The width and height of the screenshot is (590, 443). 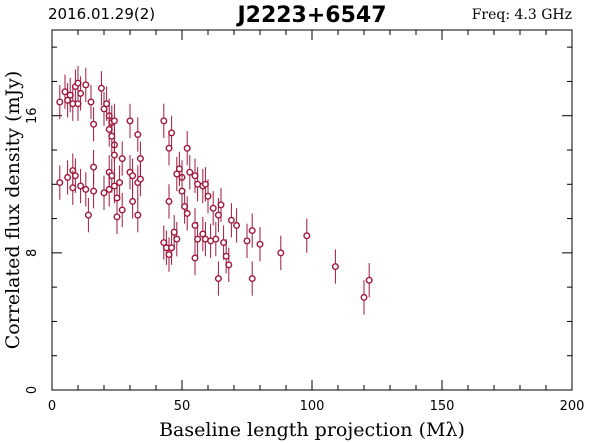 What do you see at coordinates (310, 15) in the screenshot?
I see `source-name: J2223+6547` at bounding box center [310, 15].